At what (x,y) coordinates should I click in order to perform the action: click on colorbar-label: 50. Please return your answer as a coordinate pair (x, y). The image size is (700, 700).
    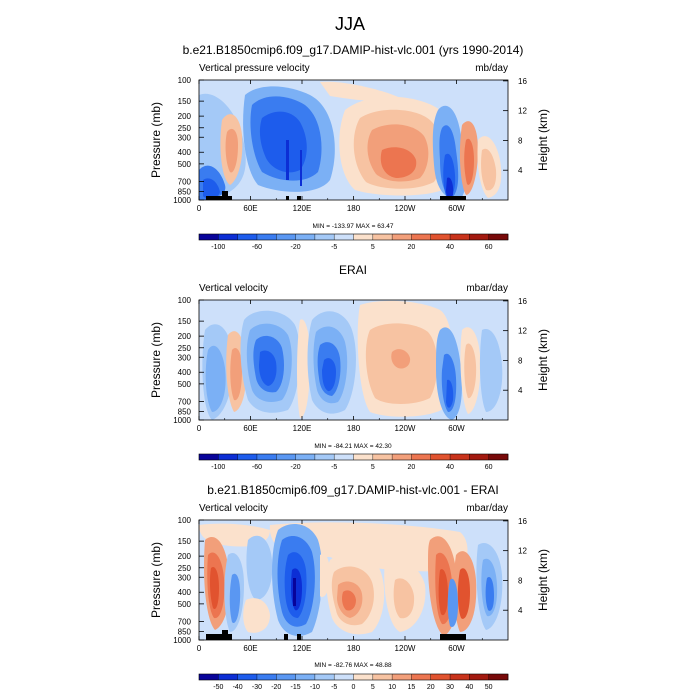
    Looking at the image, I should click on (489, 687).